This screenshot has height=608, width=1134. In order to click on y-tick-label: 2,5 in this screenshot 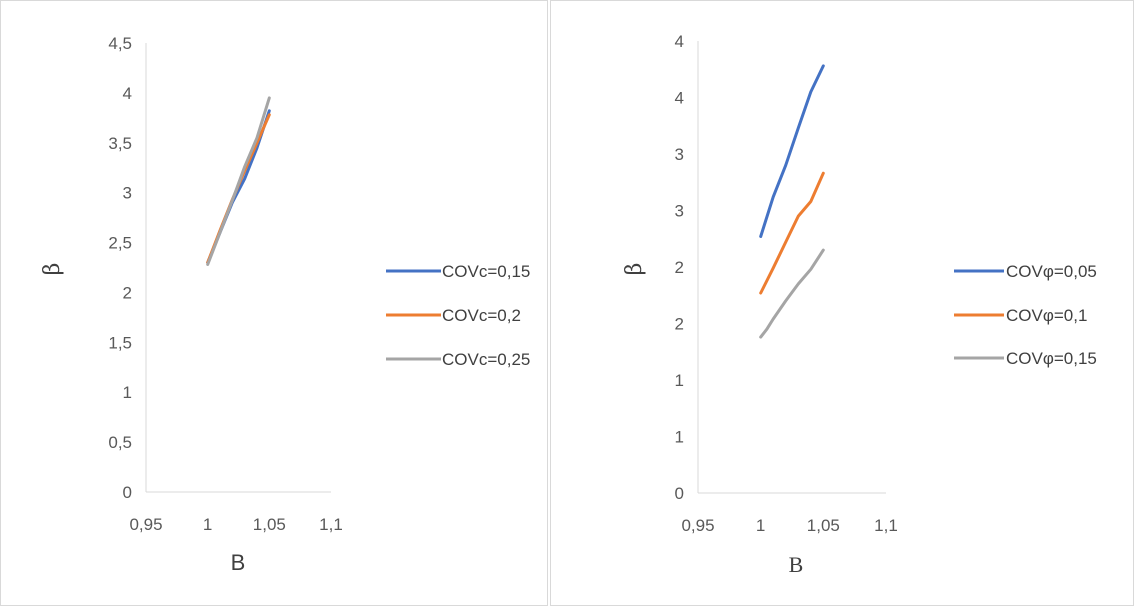, I will do `click(120, 243)`.